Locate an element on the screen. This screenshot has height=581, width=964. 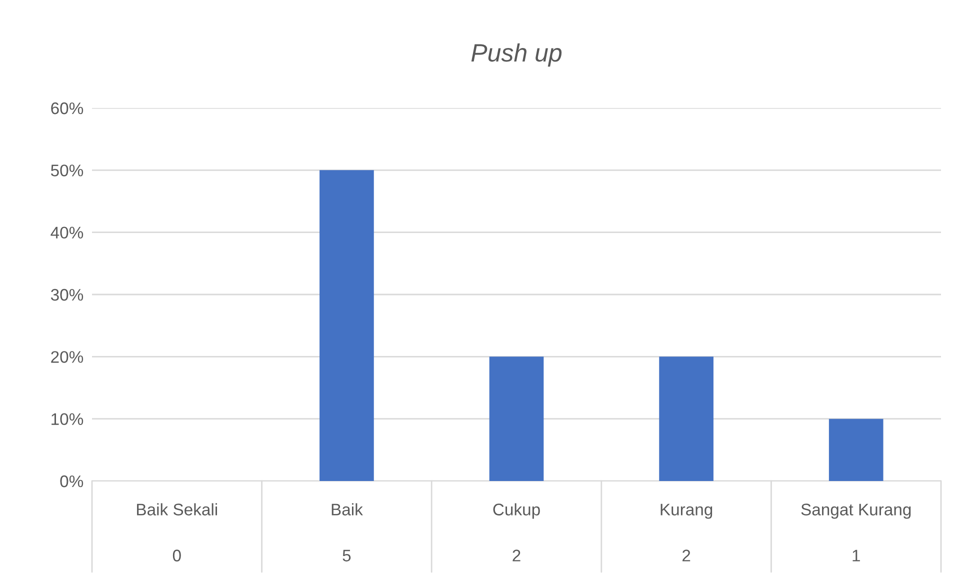
text: 1 is located at coordinates (856, 556).